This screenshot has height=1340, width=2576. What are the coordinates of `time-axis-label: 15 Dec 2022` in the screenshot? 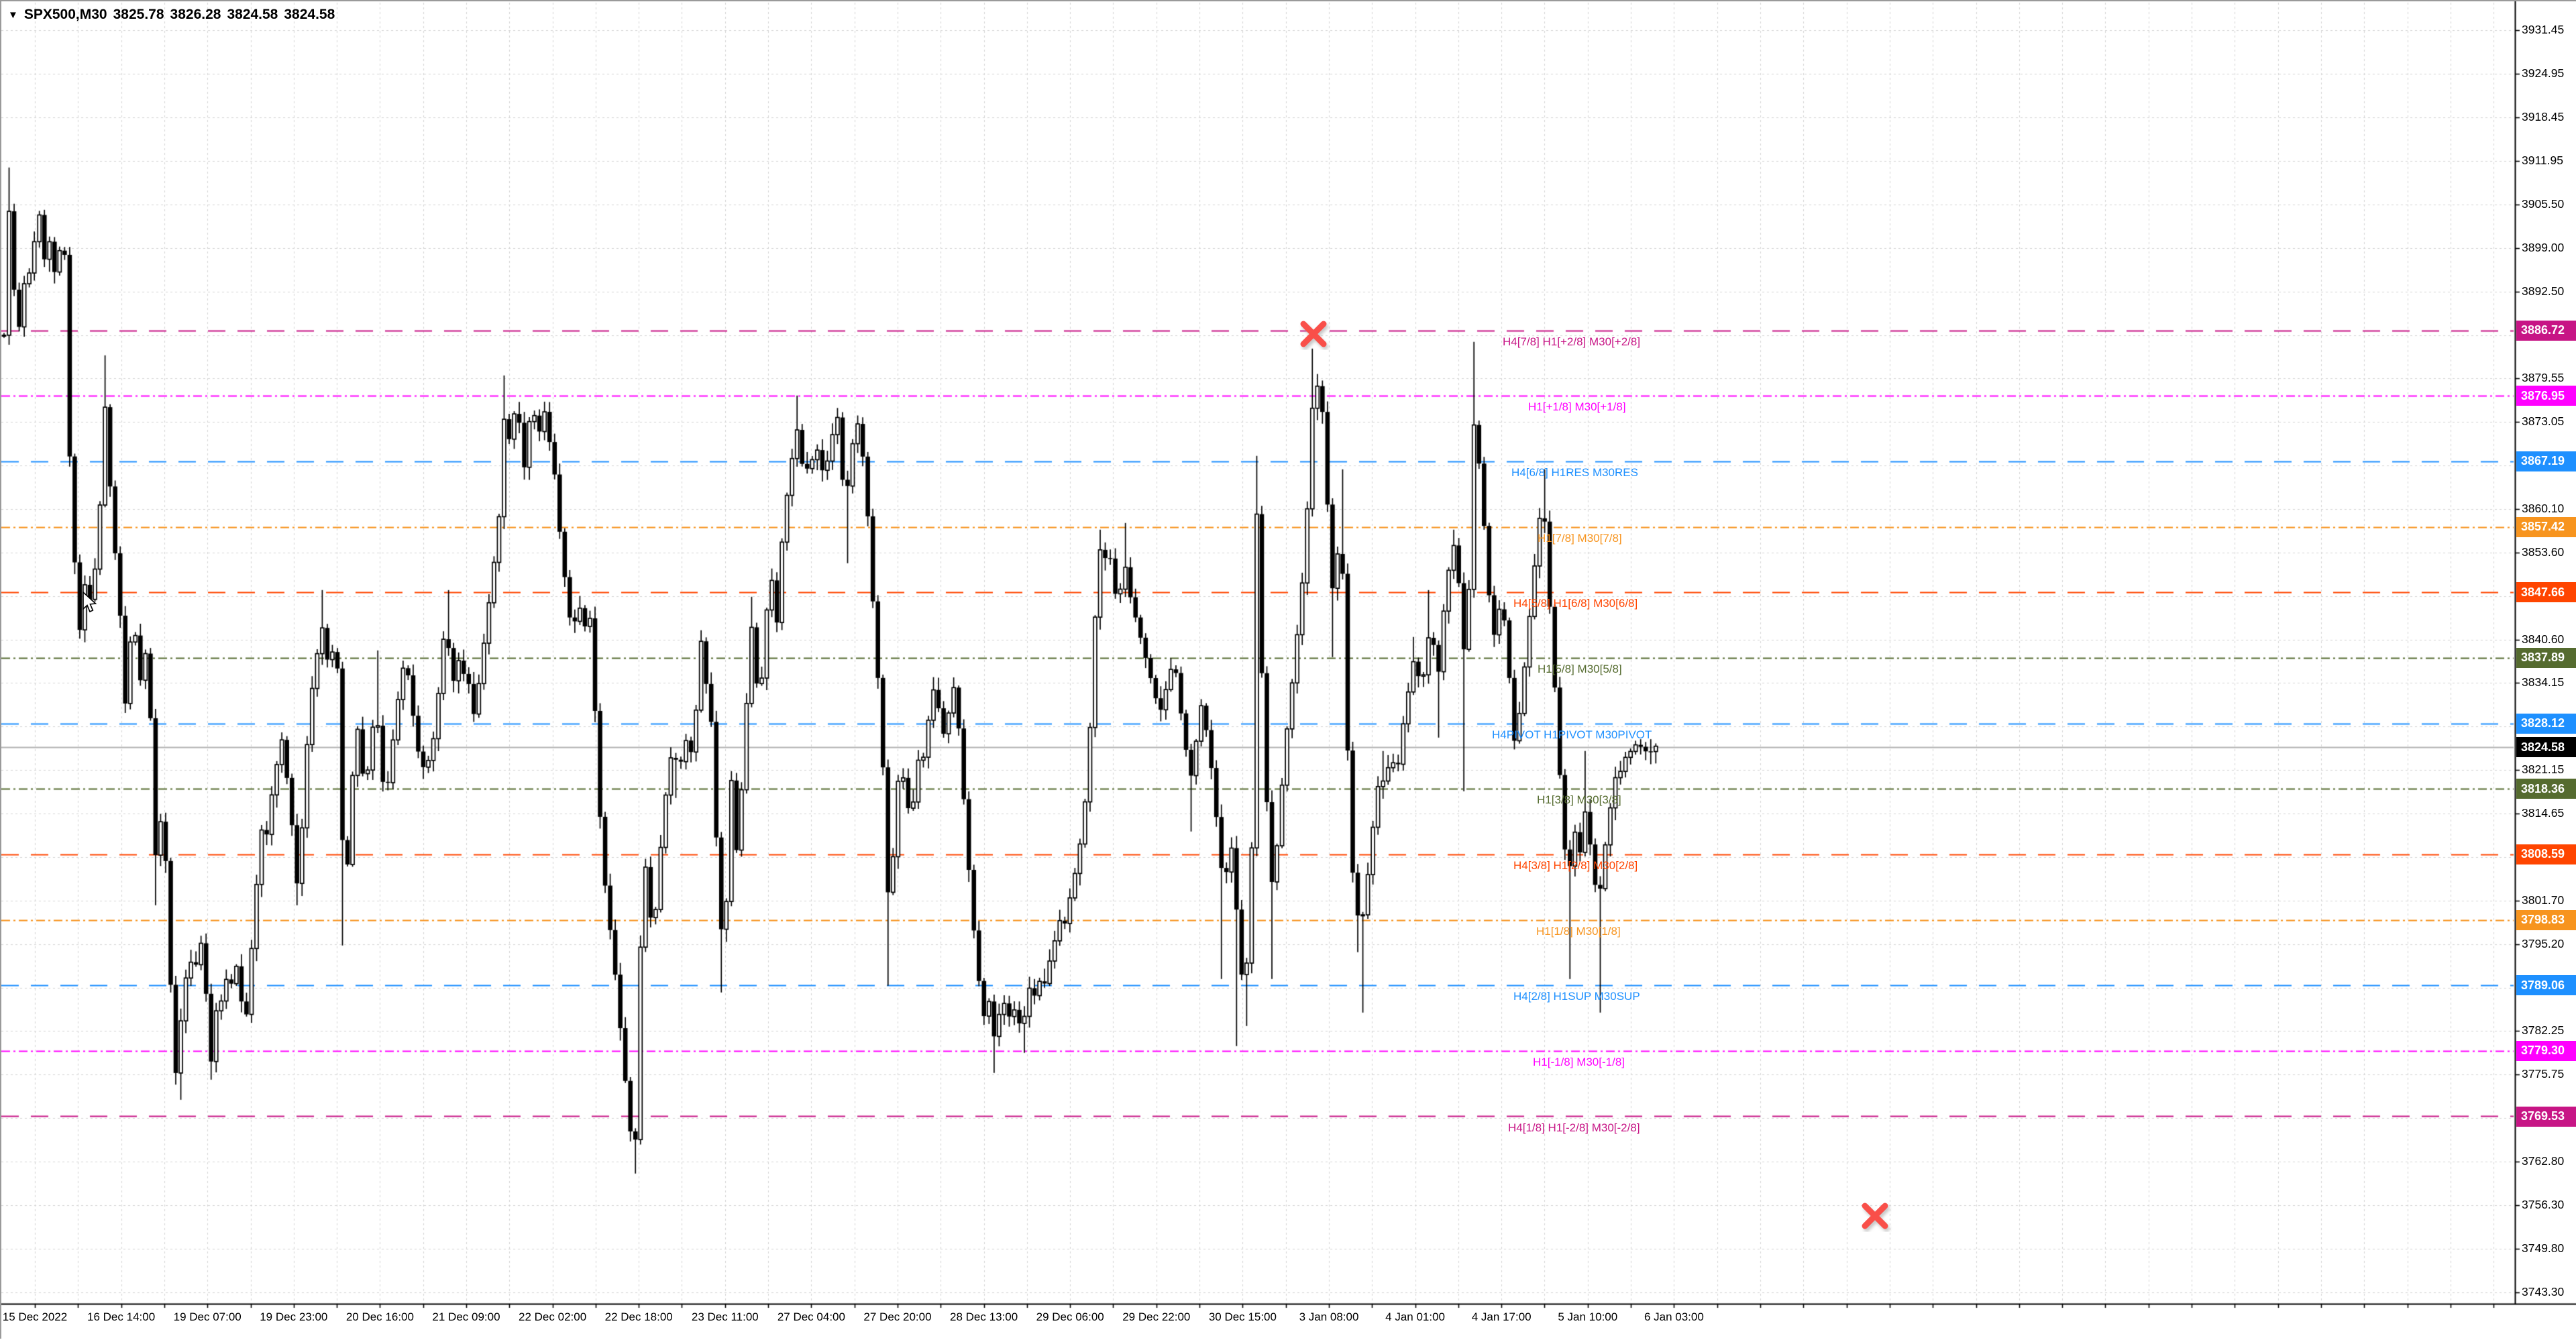 It's located at (35, 1316).